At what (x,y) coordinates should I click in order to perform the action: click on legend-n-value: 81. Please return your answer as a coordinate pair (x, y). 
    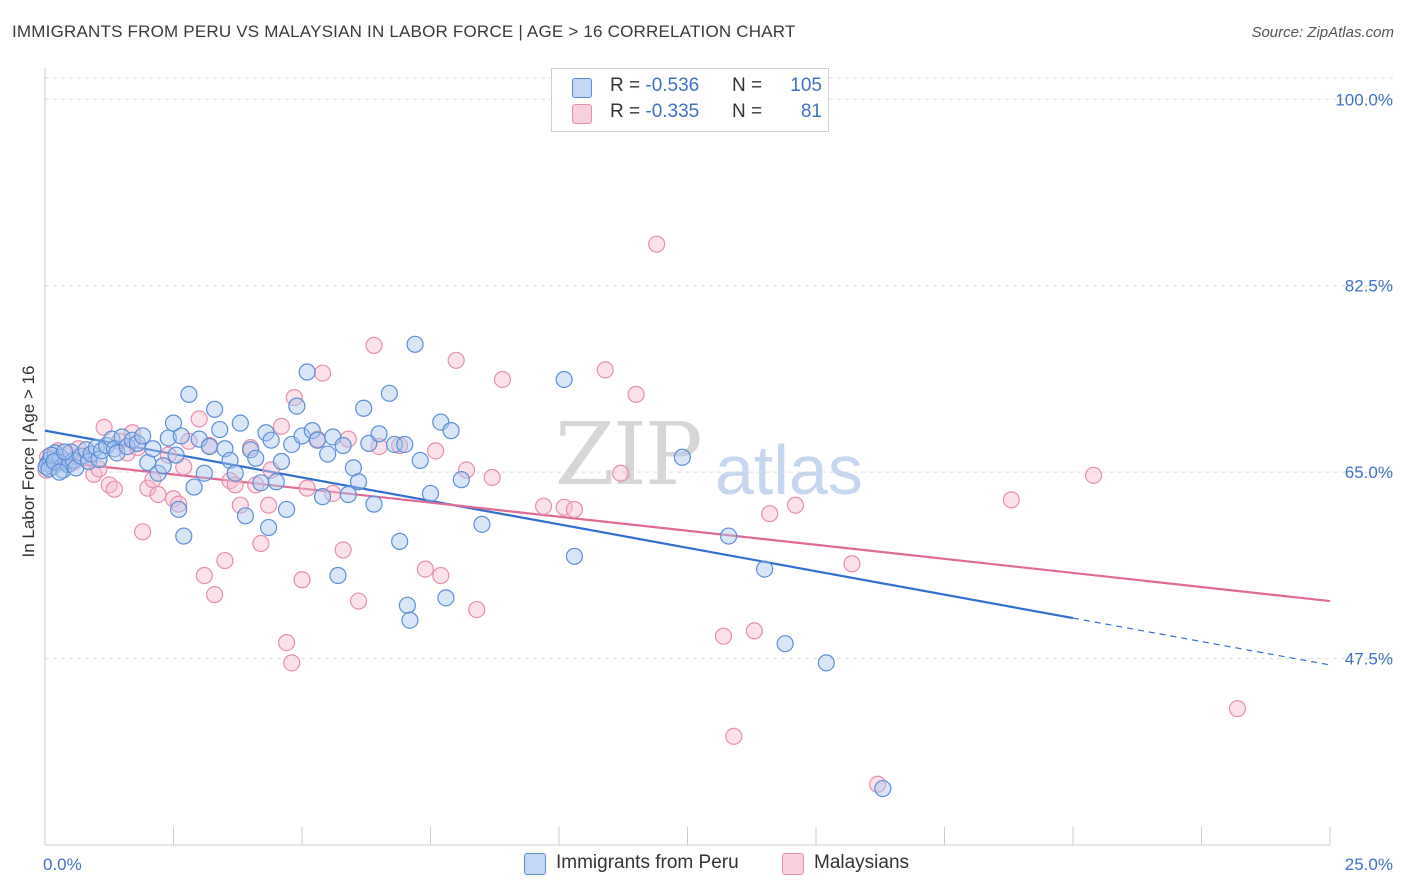
    Looking at the image, I should click on (811, 111).